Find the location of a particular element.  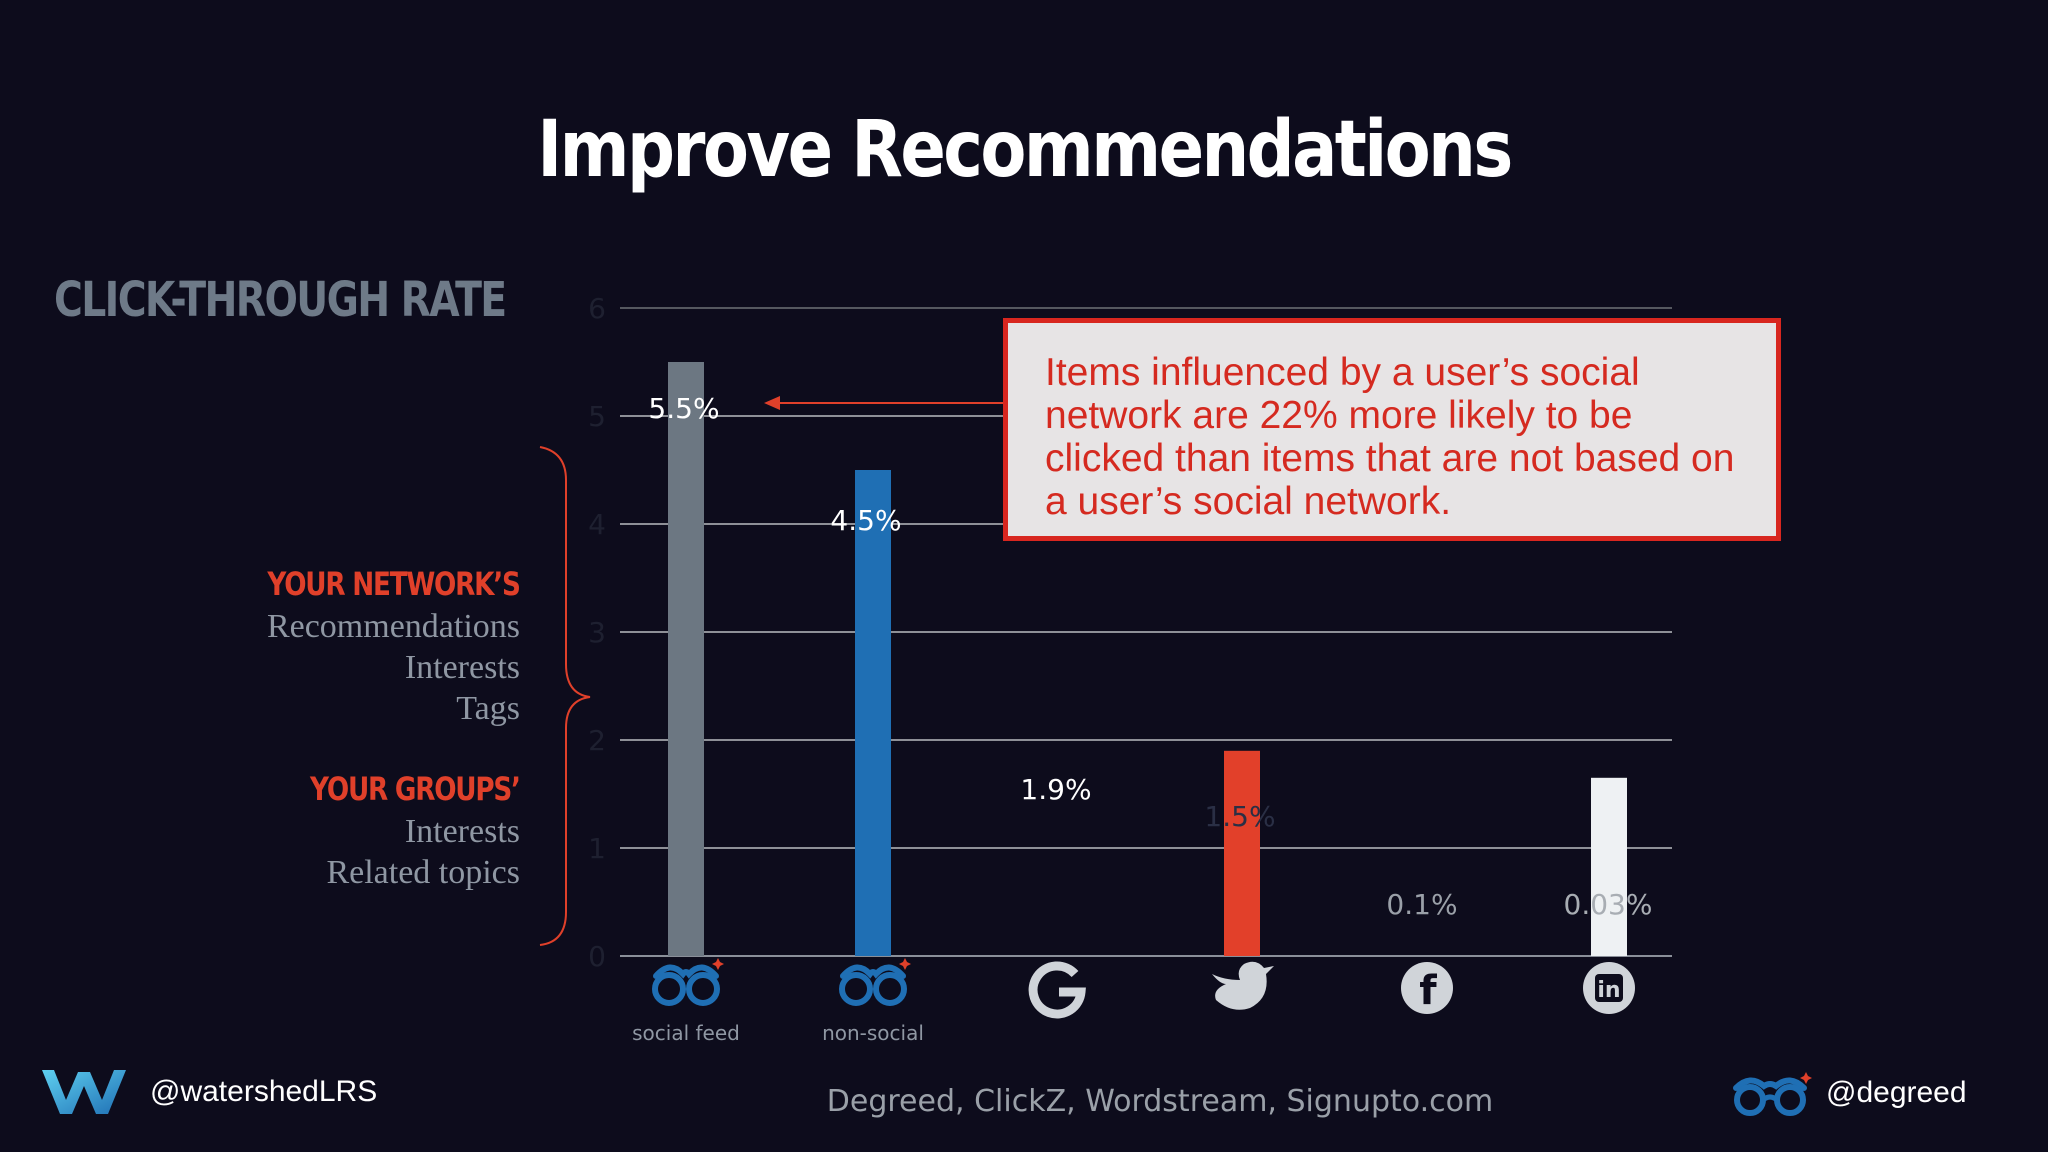

watershed-logo-icon is located at coordinates (84, 1092).